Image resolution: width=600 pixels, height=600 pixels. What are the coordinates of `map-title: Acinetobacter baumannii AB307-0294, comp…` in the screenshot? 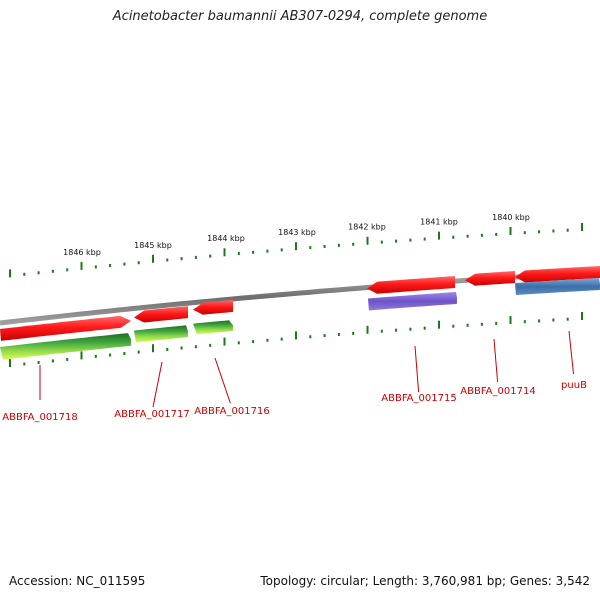 It's located at (300, 16).